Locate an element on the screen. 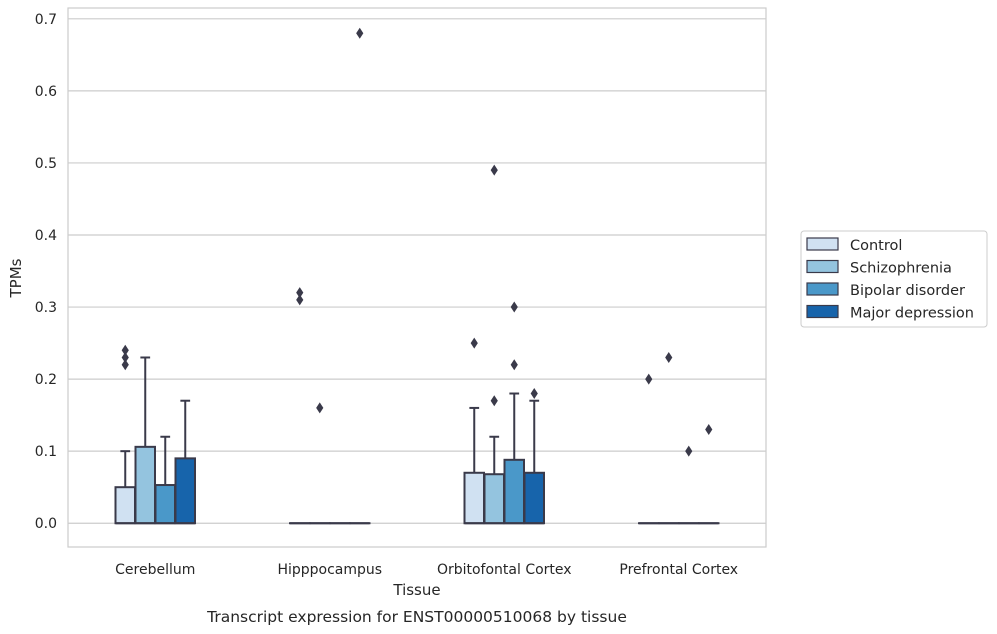 The width and height of the screenshot is (997, 634). x-axis-label: Tissue is located at coordinates (416, 590).